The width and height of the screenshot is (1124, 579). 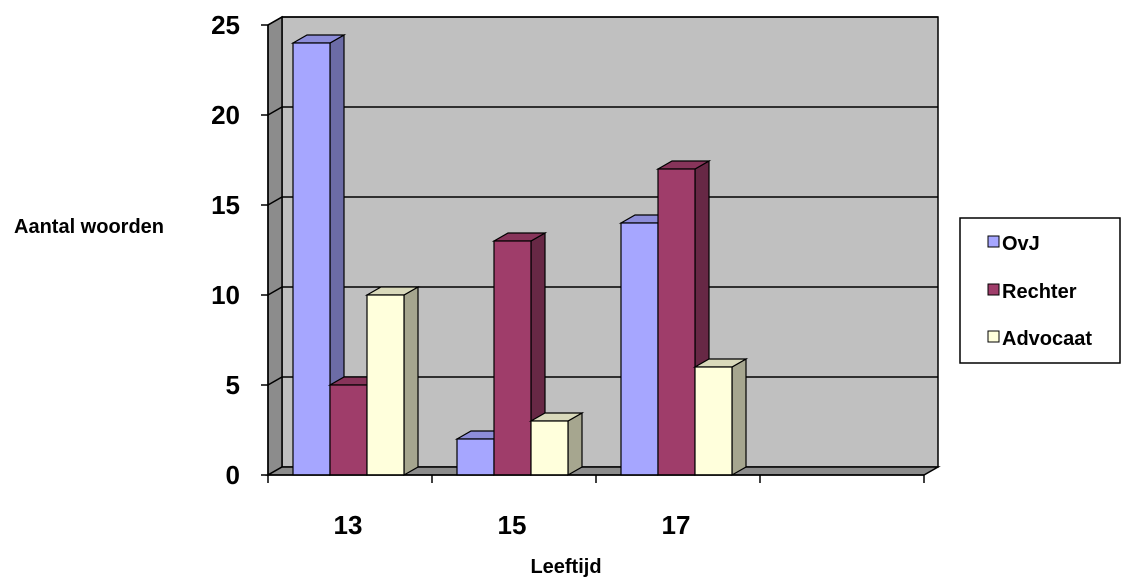 What do you see at coordinates (676, 525) in the screenshot?
I see `x-tick-label: 17` at bounding box center [676, 525].